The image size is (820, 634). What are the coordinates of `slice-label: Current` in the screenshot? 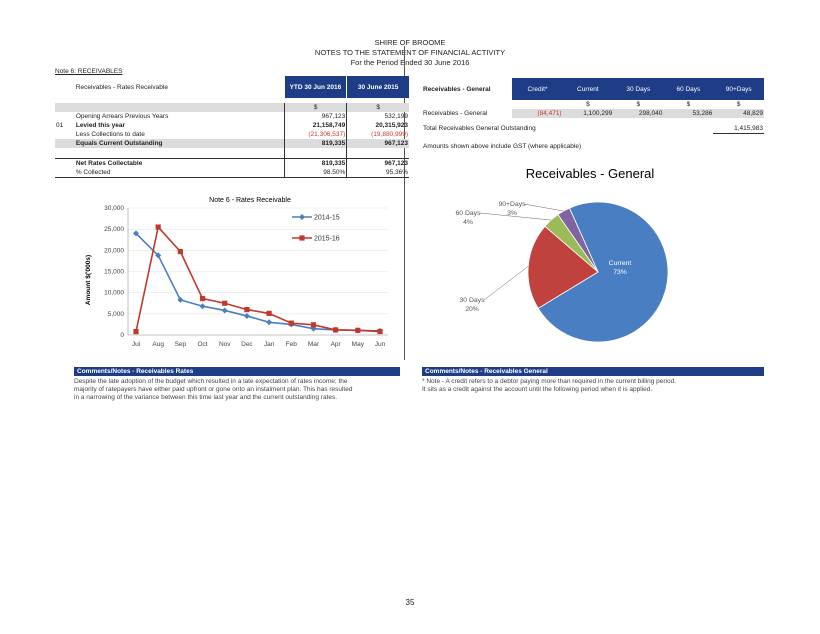 It's located at (620, 263).